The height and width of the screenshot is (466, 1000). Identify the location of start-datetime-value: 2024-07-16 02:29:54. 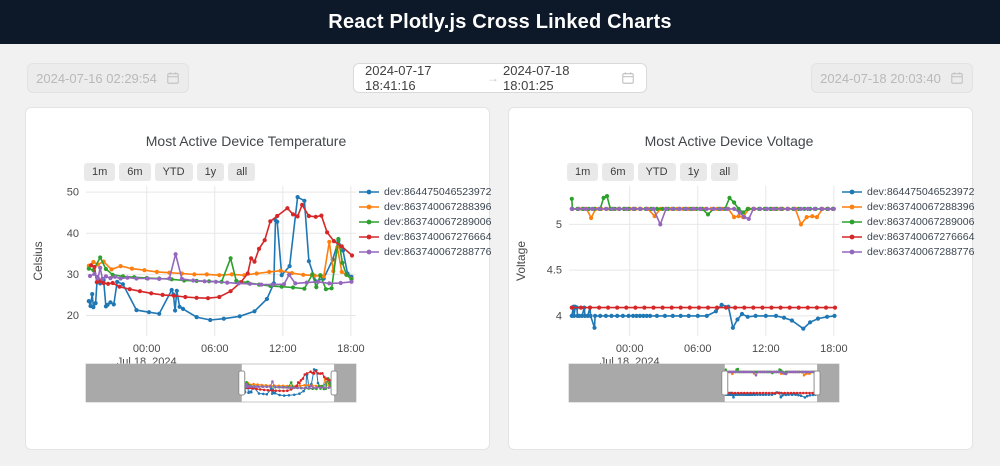
(96, 78).